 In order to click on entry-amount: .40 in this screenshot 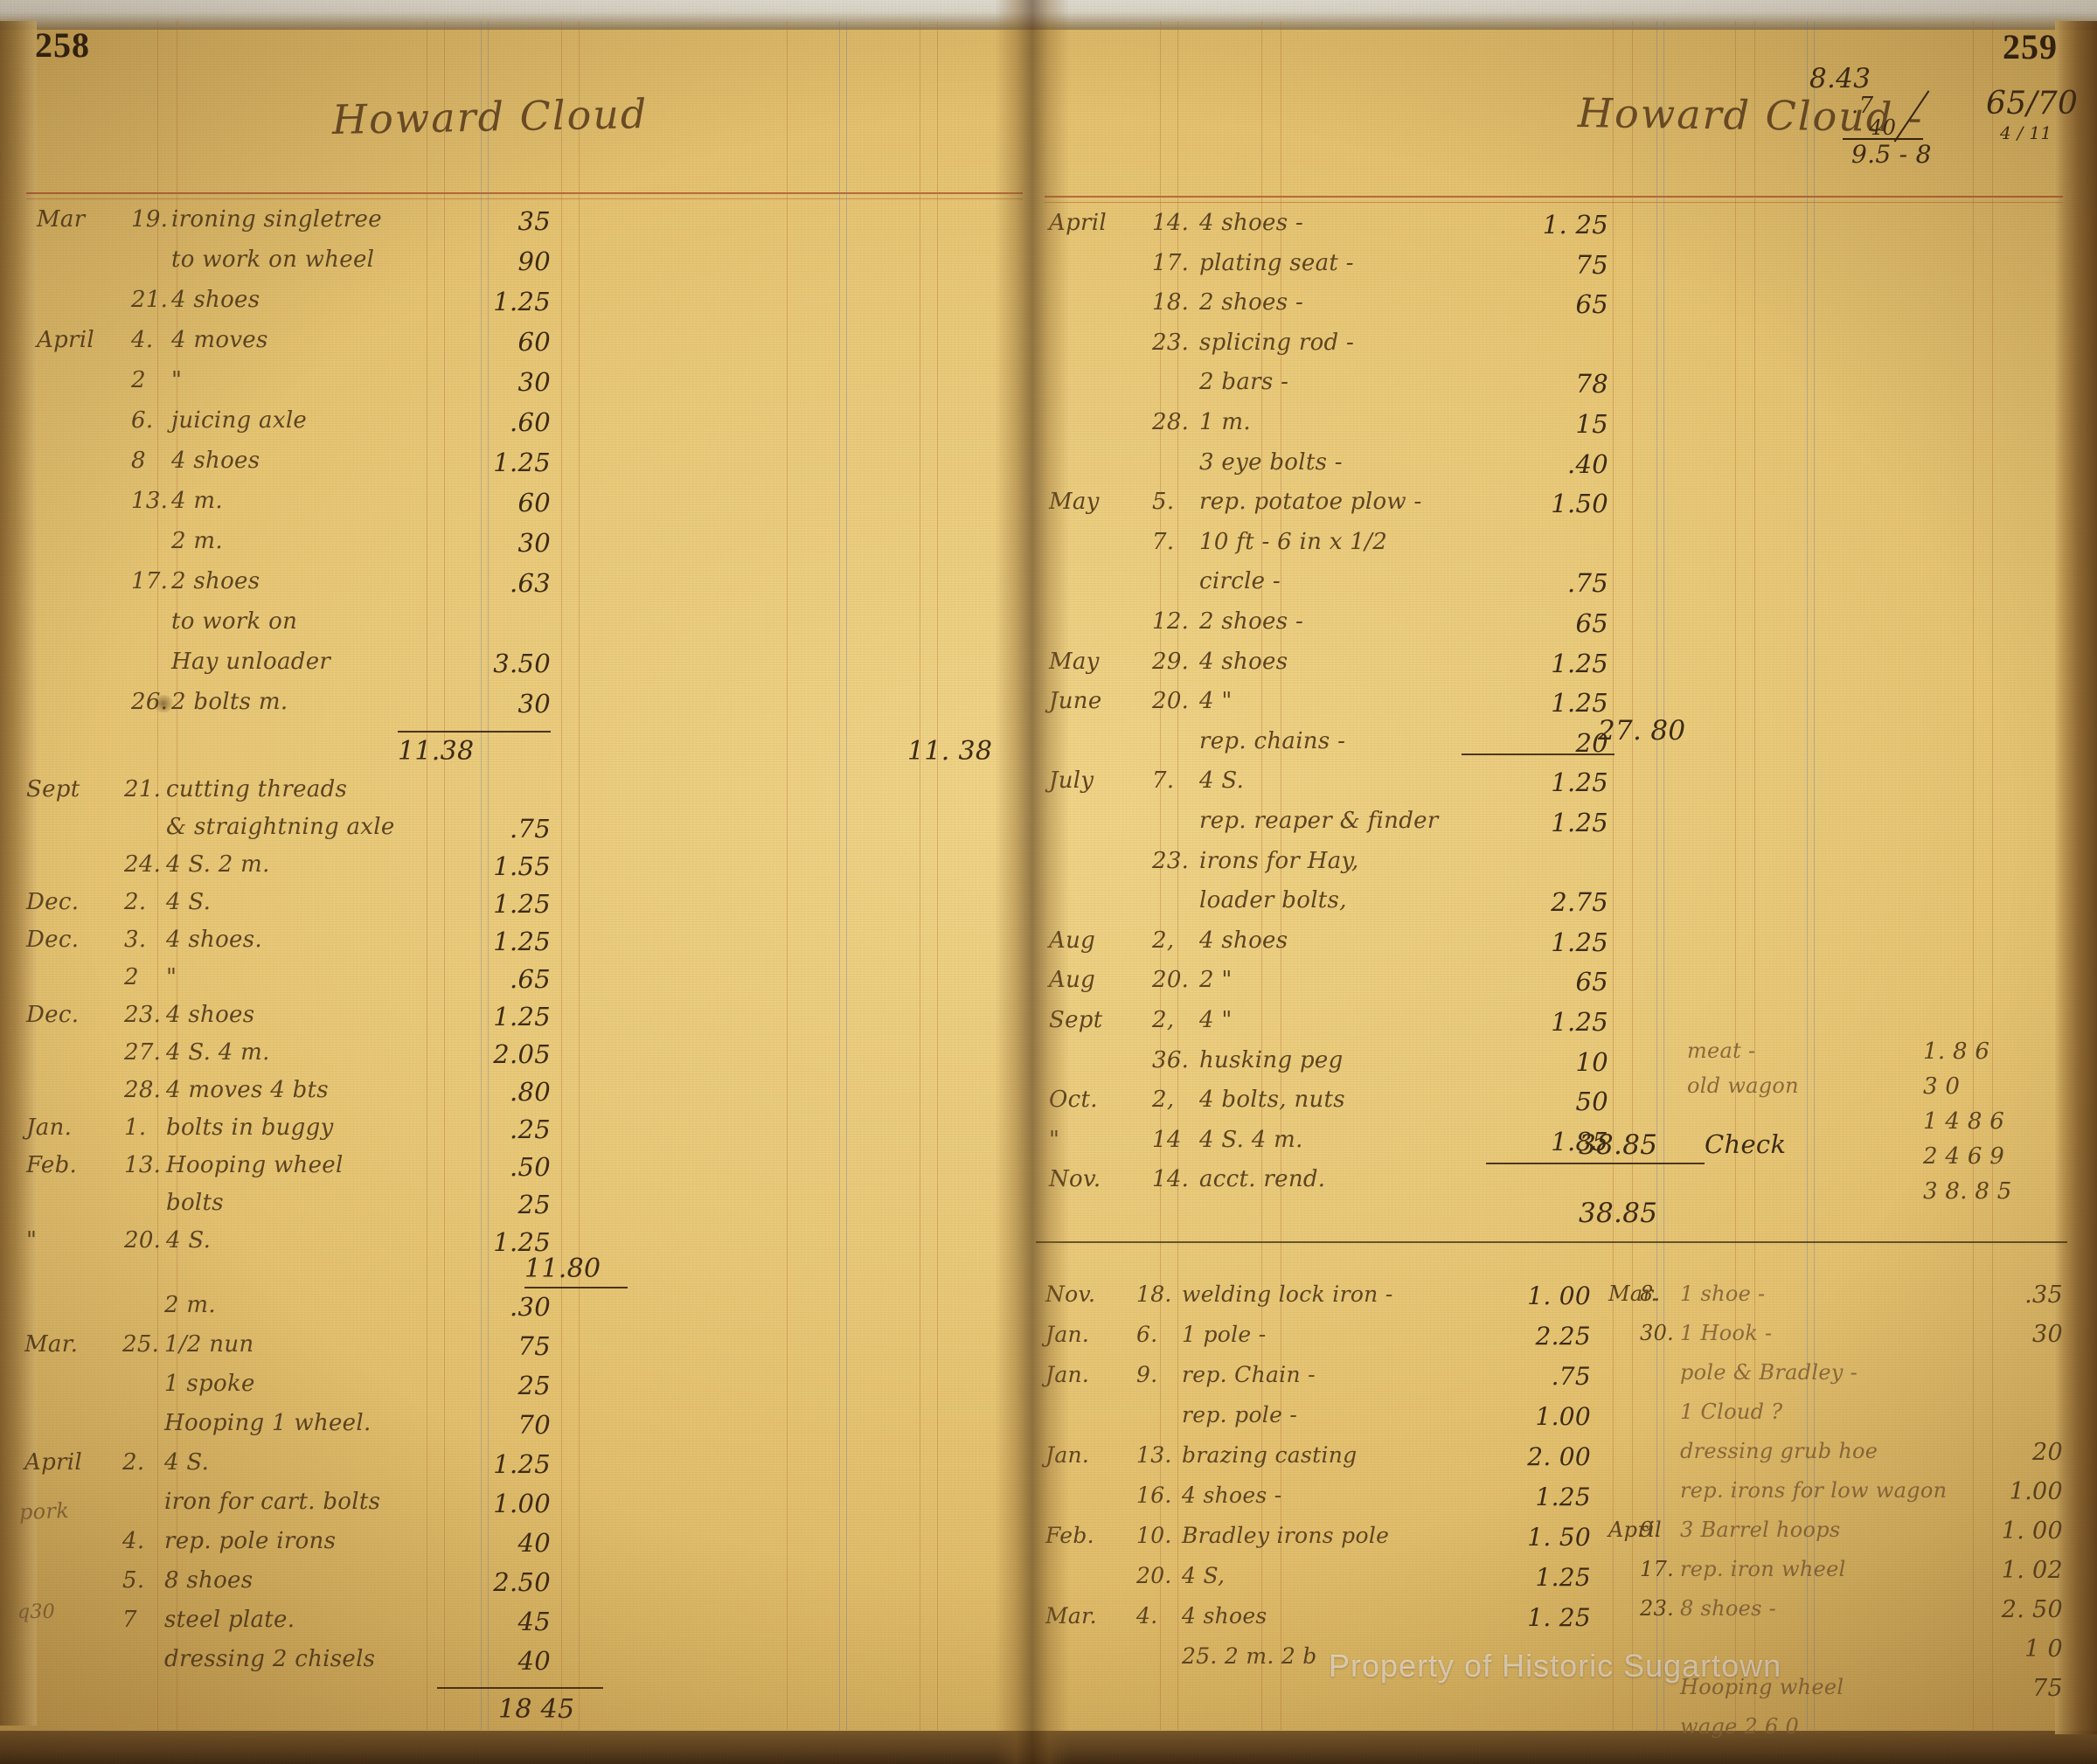, I will do `click(1587, 463)`.